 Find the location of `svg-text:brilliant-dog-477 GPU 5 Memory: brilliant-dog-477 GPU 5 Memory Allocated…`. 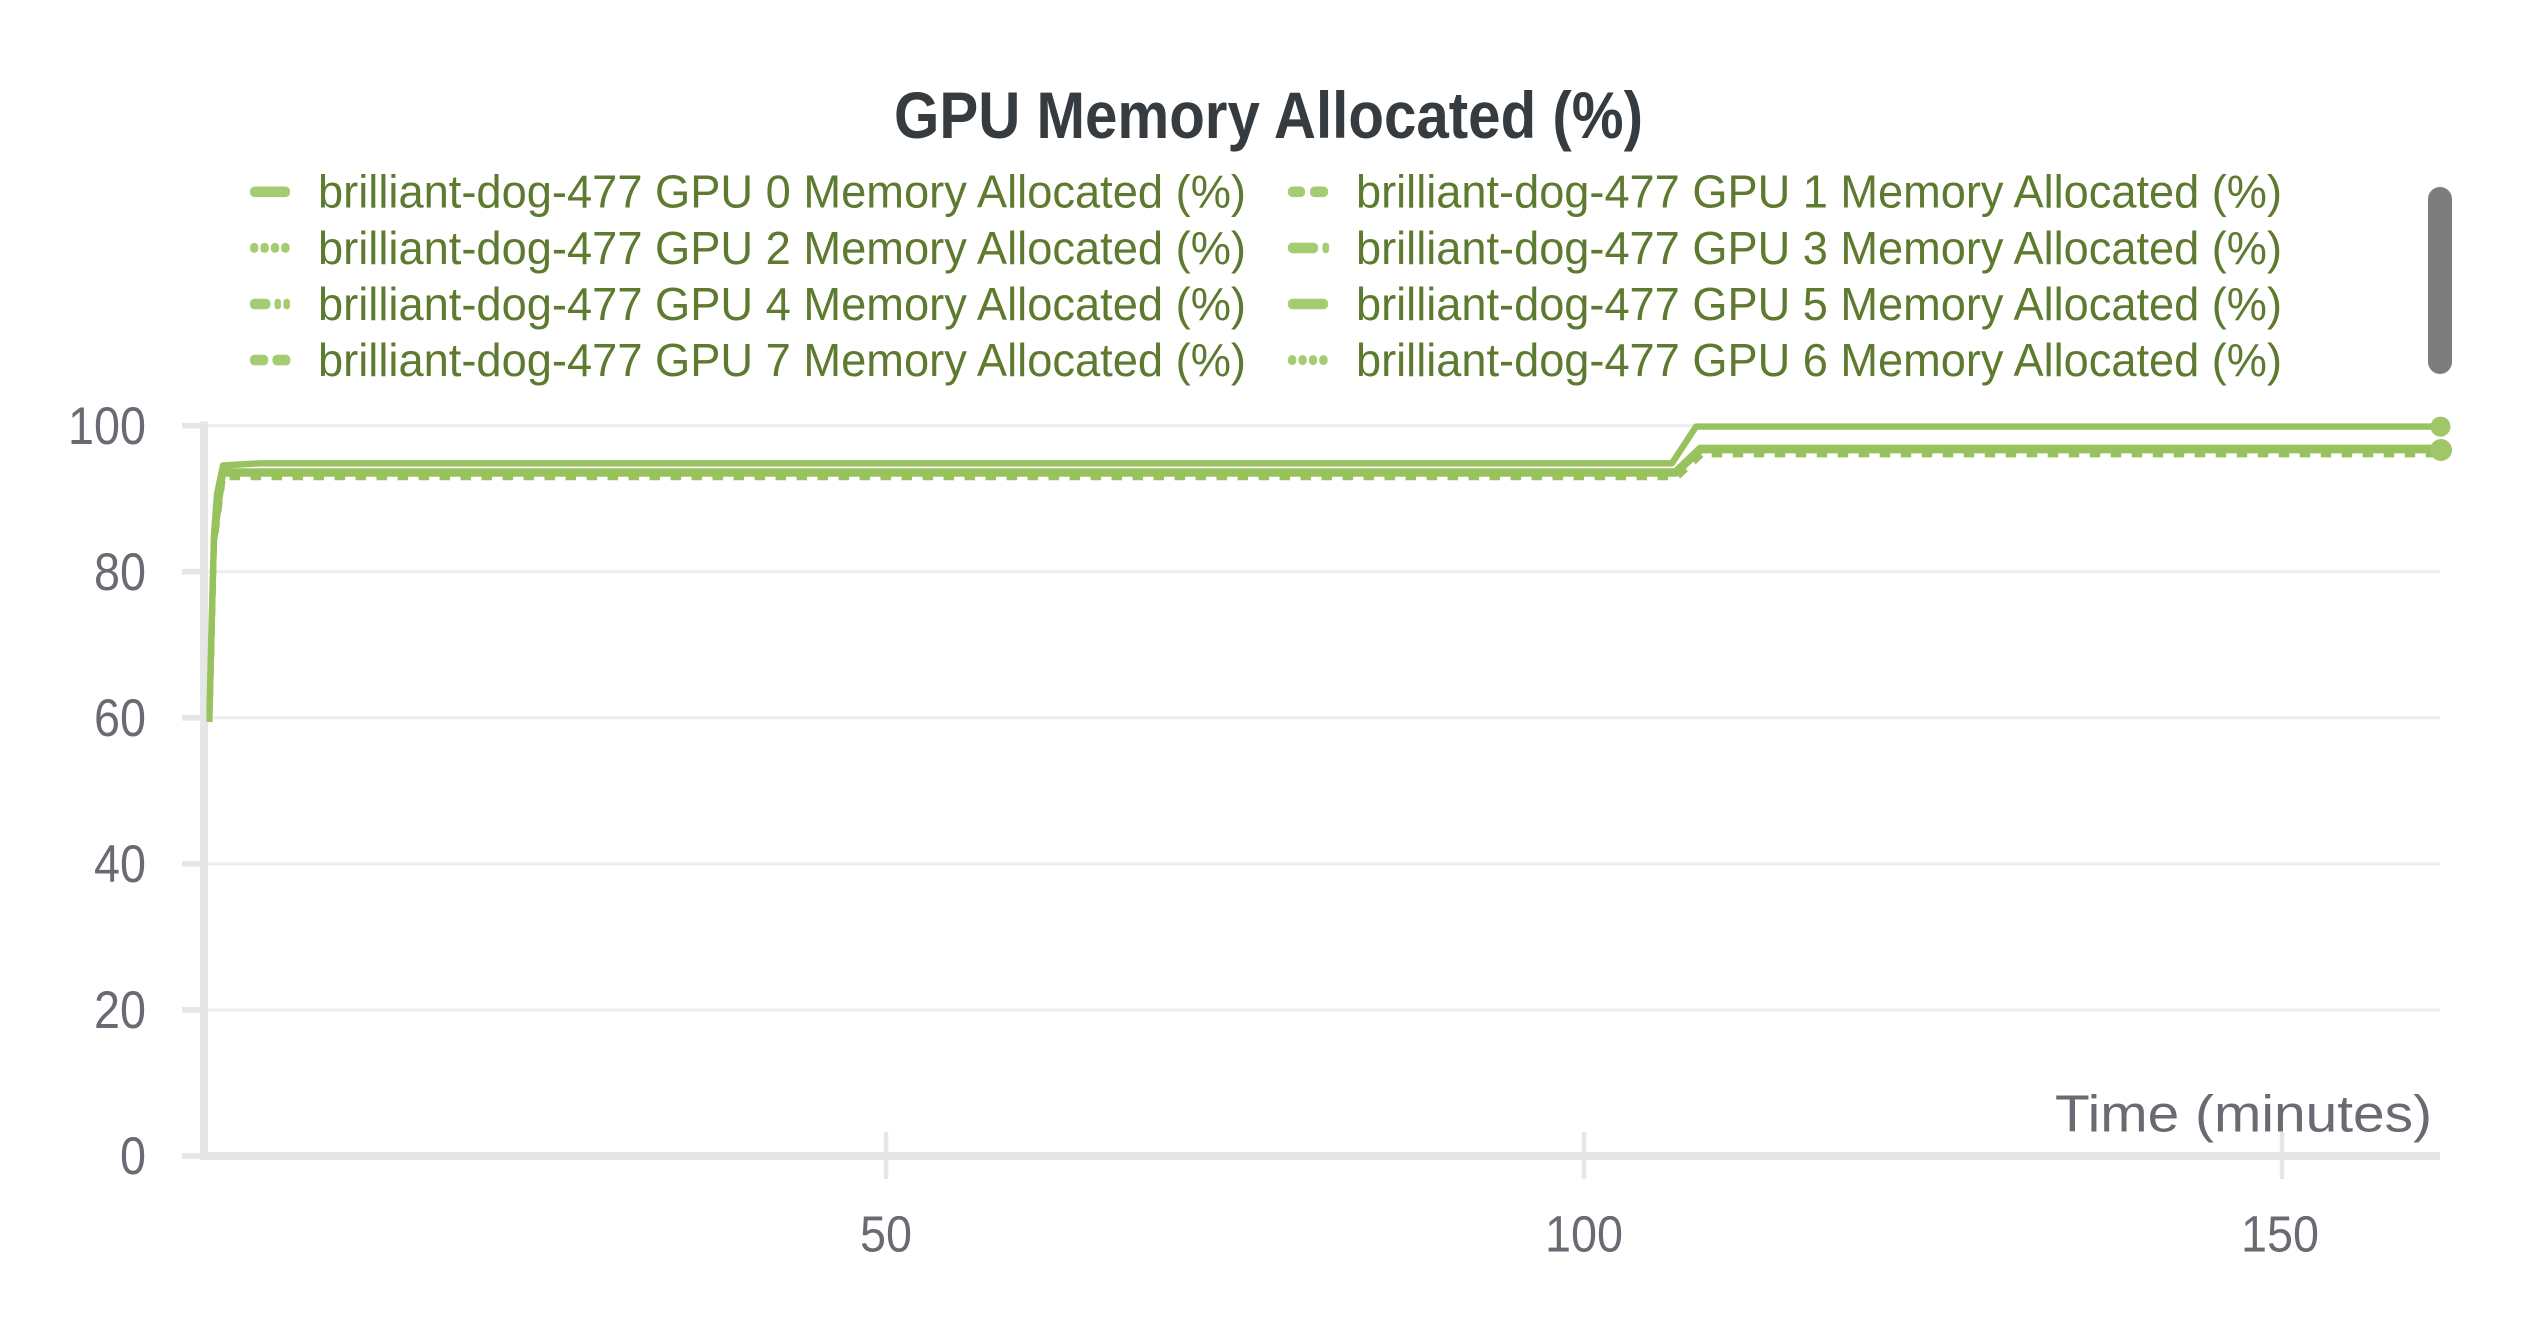

svg-text:brilliant-dog-477 GPU 5 Memory: brilliant-dog-477 GPU 5 Memory Allocated… is located at coordinates (1819, 304).